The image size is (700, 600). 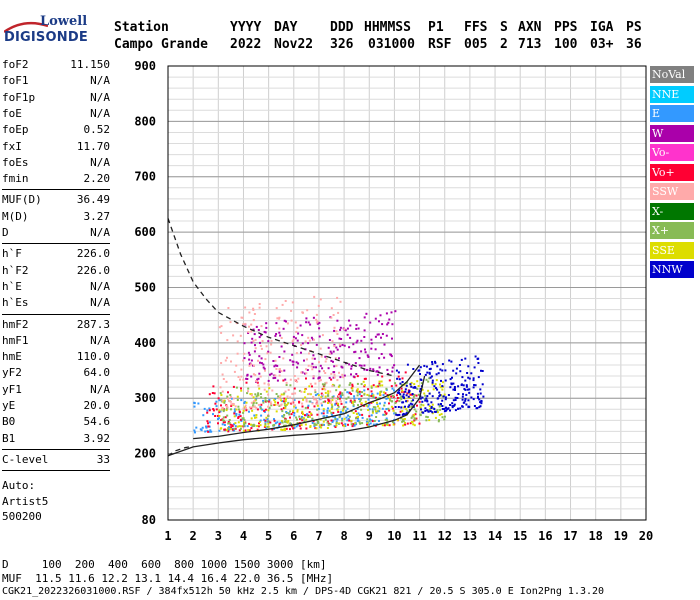 What do you see at coordinates (530, 27) in the screenshot?
I see `header-label-axn: AXN` at bounding box center [530, 27].